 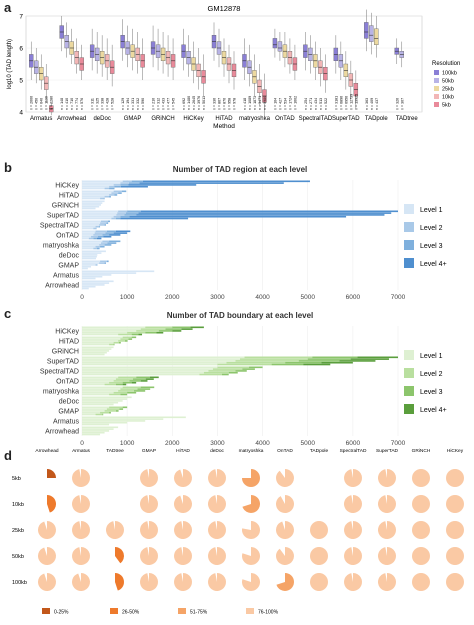 What do you see at coordinates (7, 7) in the screenshot?
I see `panel-letter-a: a` at bounding box center [7, 7].